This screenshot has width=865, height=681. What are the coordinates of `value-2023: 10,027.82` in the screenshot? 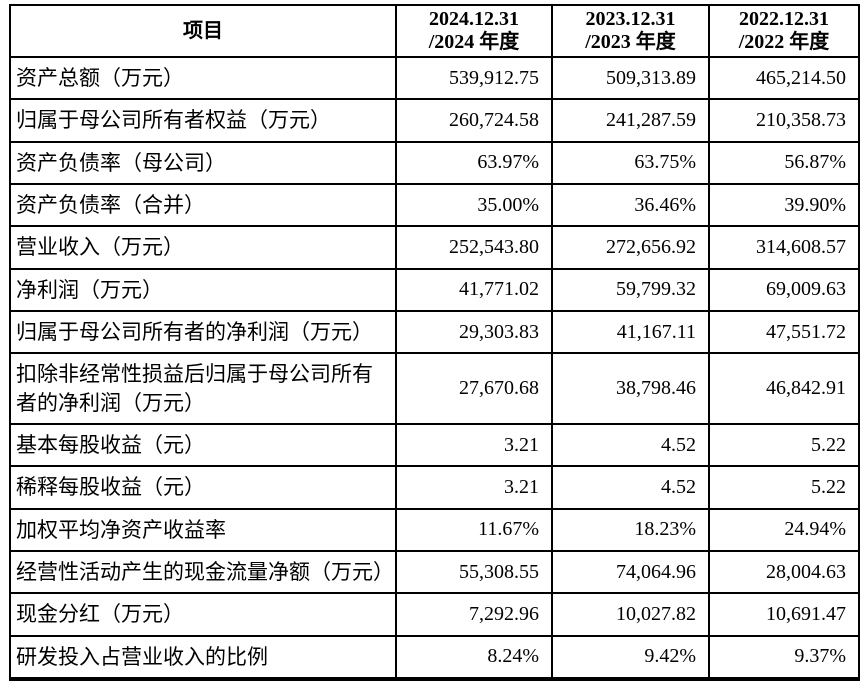 It's located at (630, 614).